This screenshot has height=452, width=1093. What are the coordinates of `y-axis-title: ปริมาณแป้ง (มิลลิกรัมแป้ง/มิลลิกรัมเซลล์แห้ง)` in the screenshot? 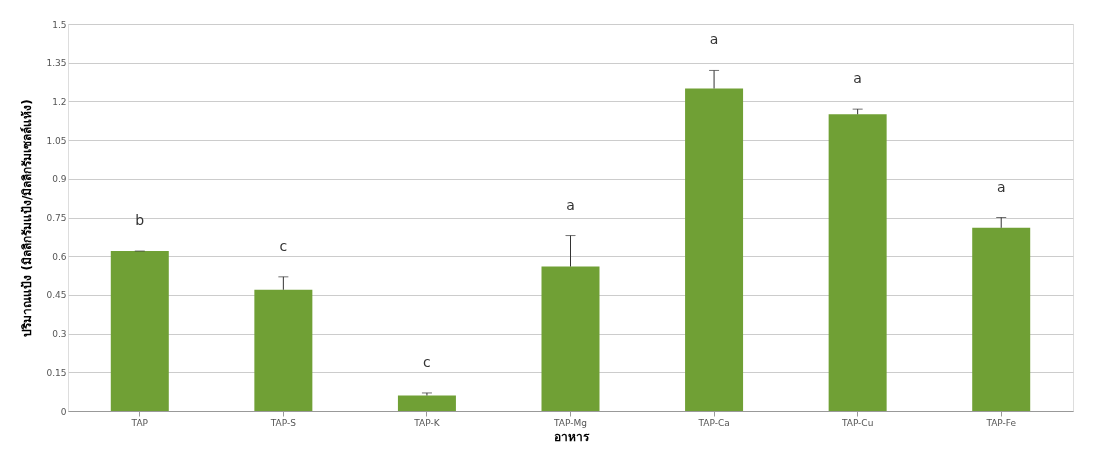 It's located at (27, 218).